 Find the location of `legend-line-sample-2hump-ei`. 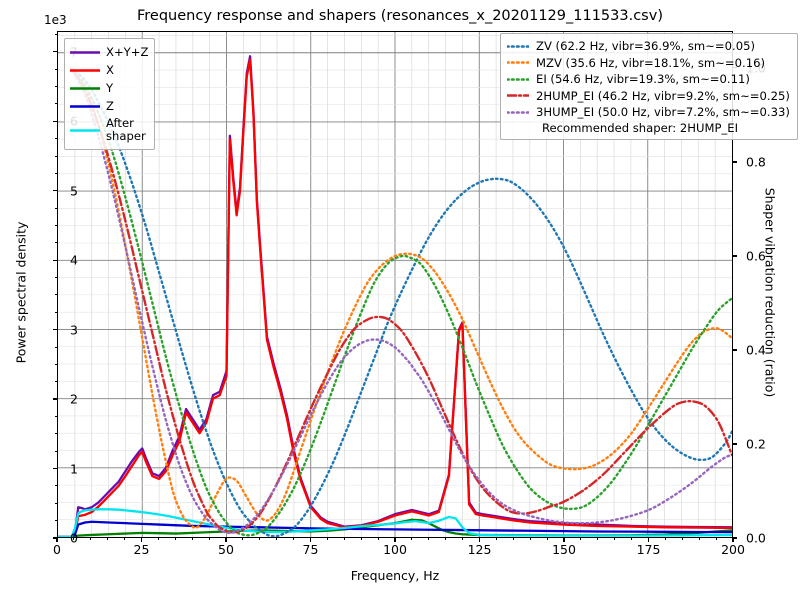

legend-line-sample-2hump-ei is located at coordinates (518, 95).